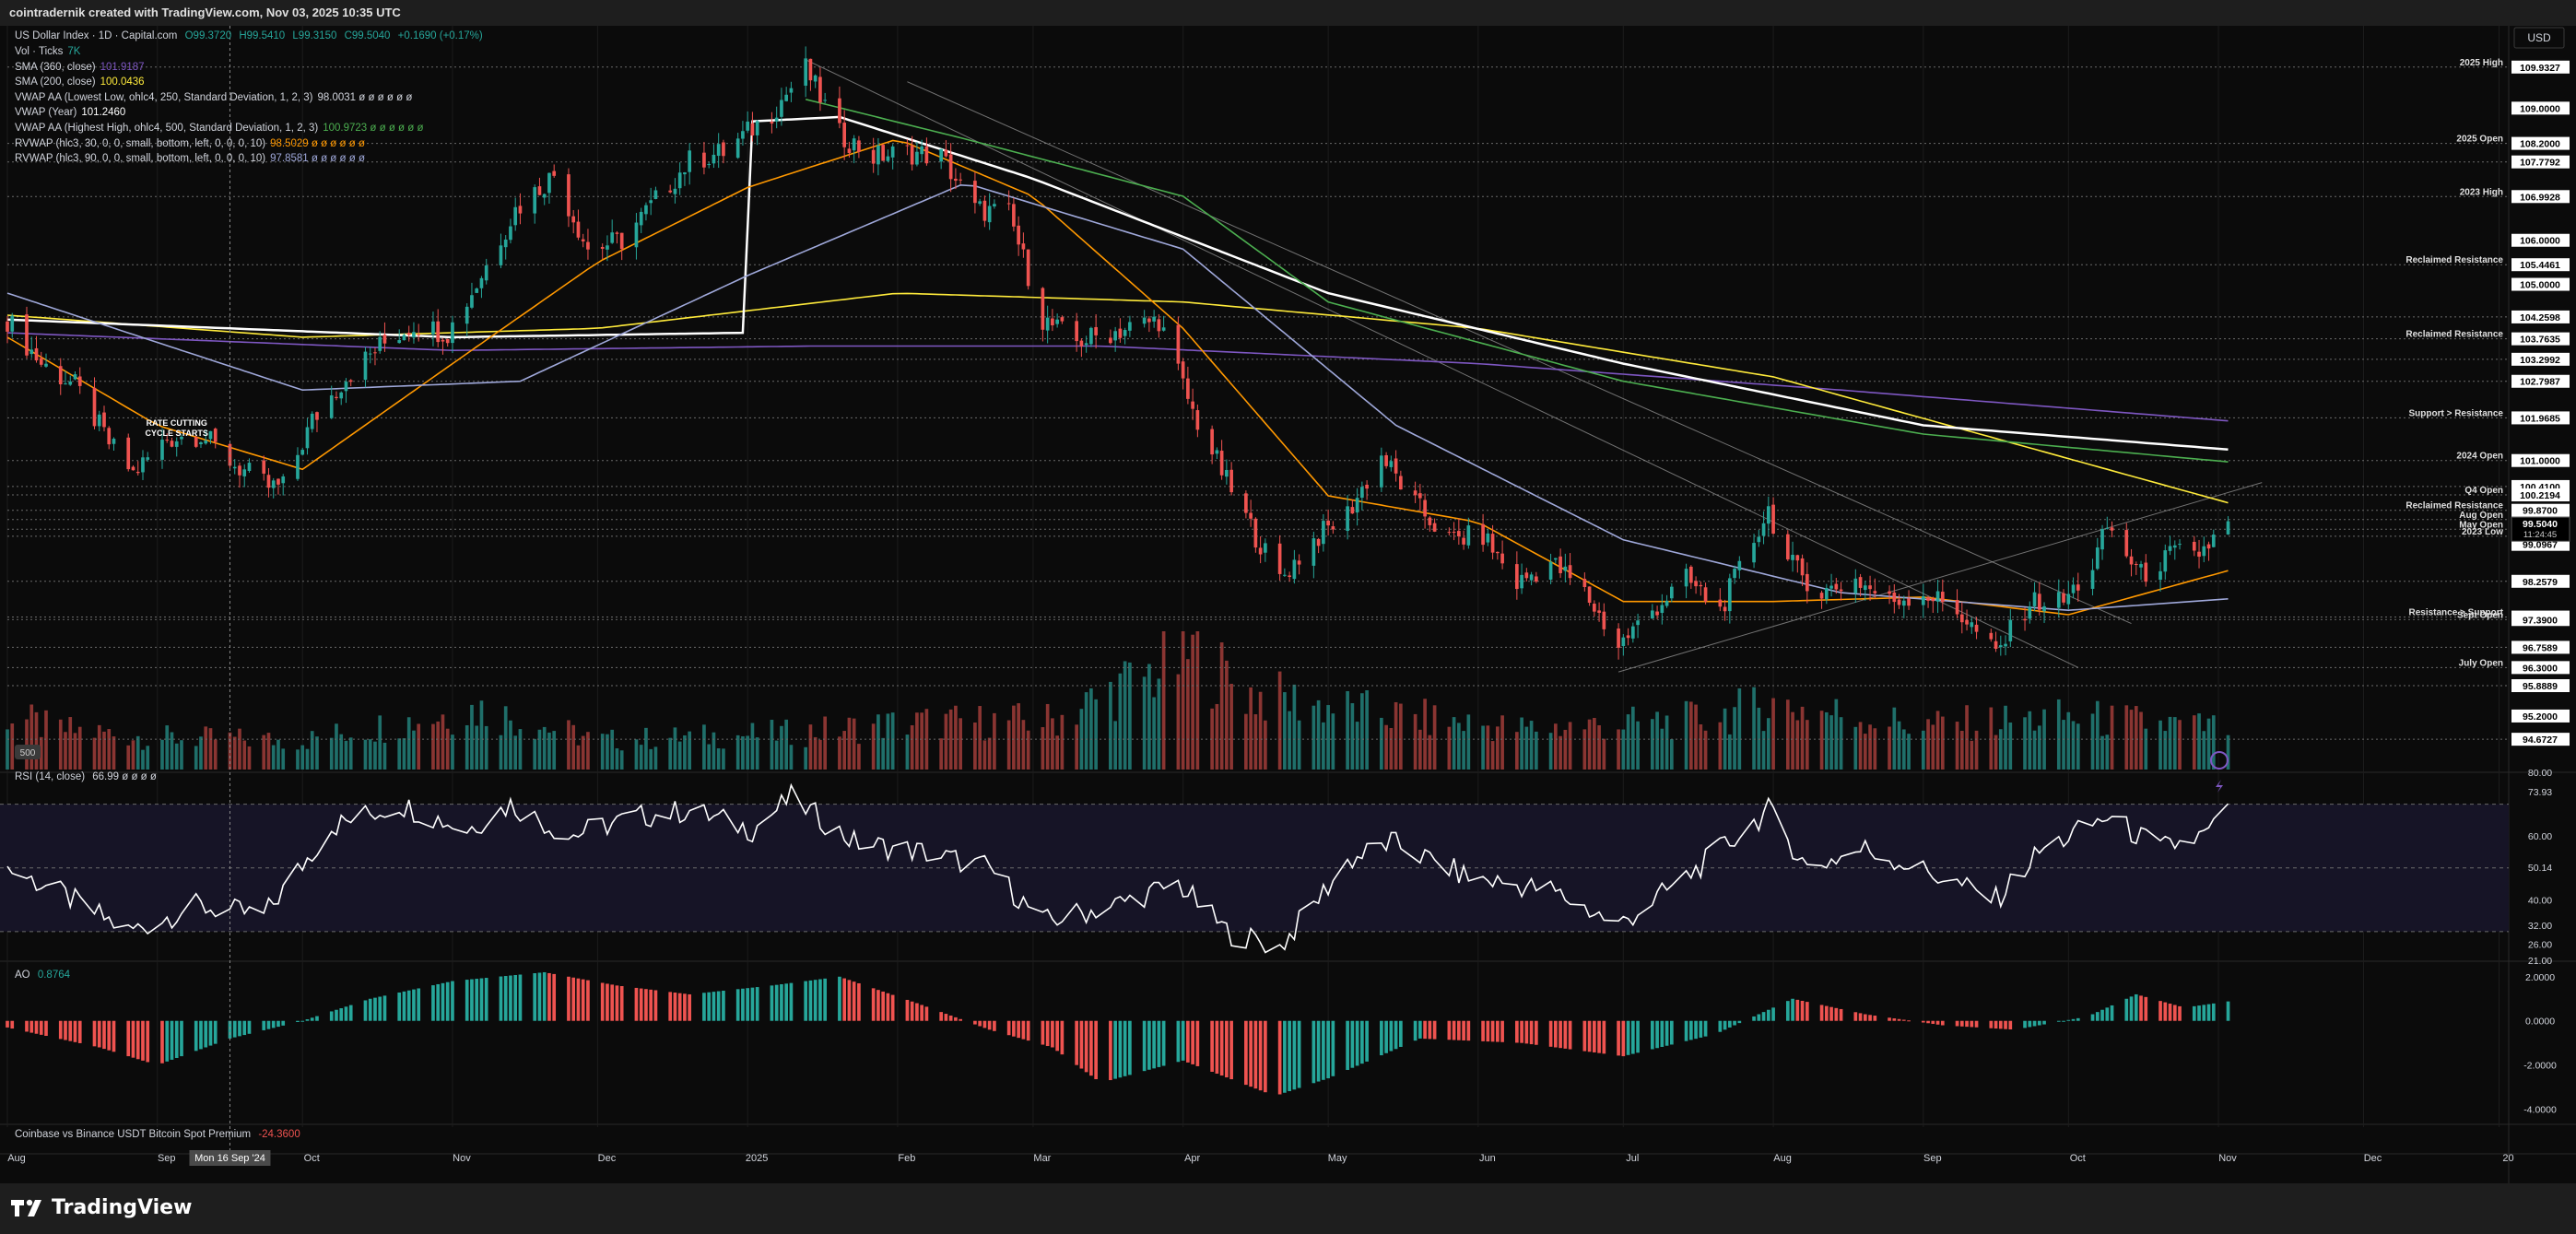 The image size is (2576, 1234). What do you see at coordinates (16, 1158) in the screenshot?
I see `month-label: Aug` at bounding box center [16, 1158].